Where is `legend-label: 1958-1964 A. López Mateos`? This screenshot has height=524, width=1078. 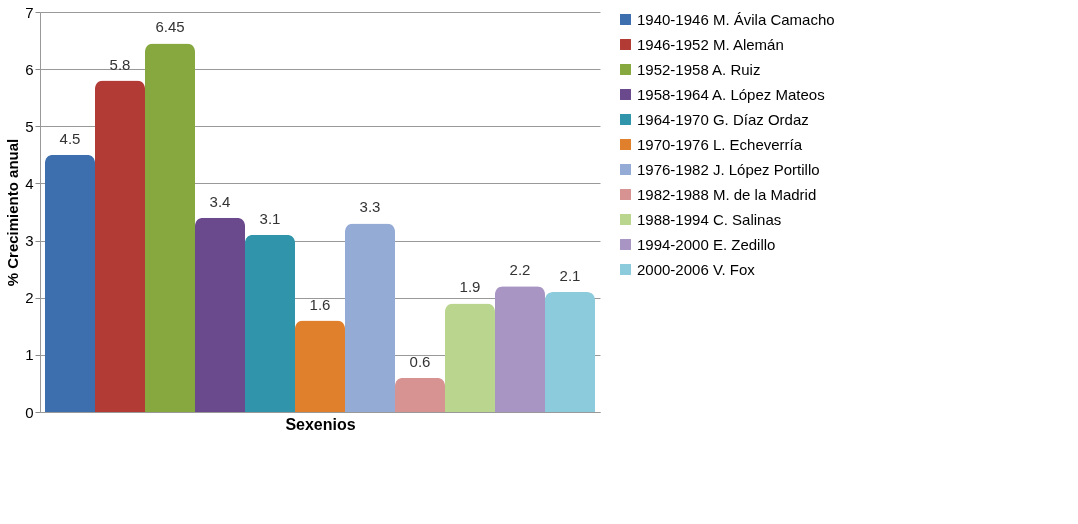 legend-label: 1958-1964 A. López Mateos is located at coordinates (731, 94).